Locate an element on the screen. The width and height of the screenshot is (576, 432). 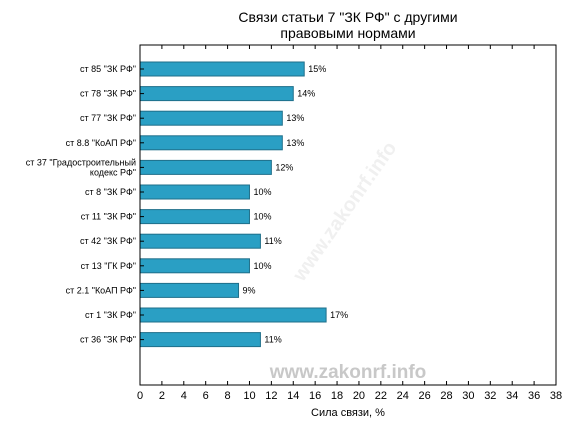
category-label: ст 77 "ЗК РФ" is located at coordinates (108, 118).